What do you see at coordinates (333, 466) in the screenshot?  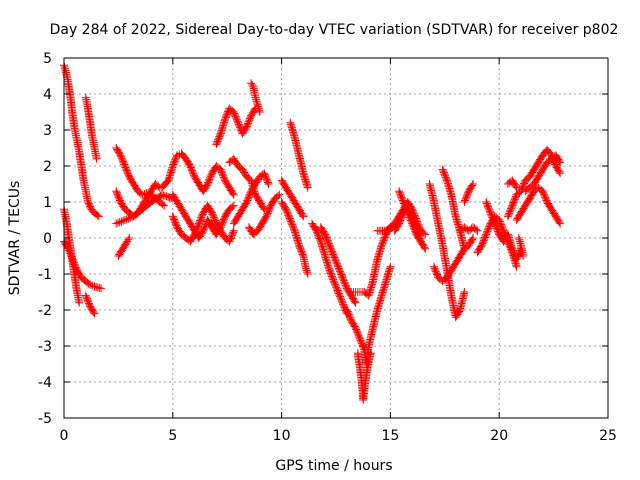 I see `x-axis-label: GPS time / hours` at bounding box center [333, 466].